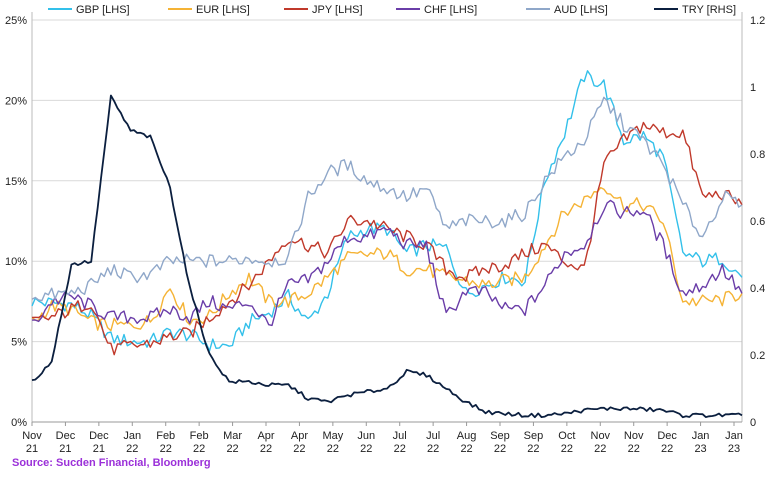 This screenshot has height=477, width=770. Describe the element at coordinates (366, 436) in the screenshot. I see `x-tick-label: Jun` at that location.